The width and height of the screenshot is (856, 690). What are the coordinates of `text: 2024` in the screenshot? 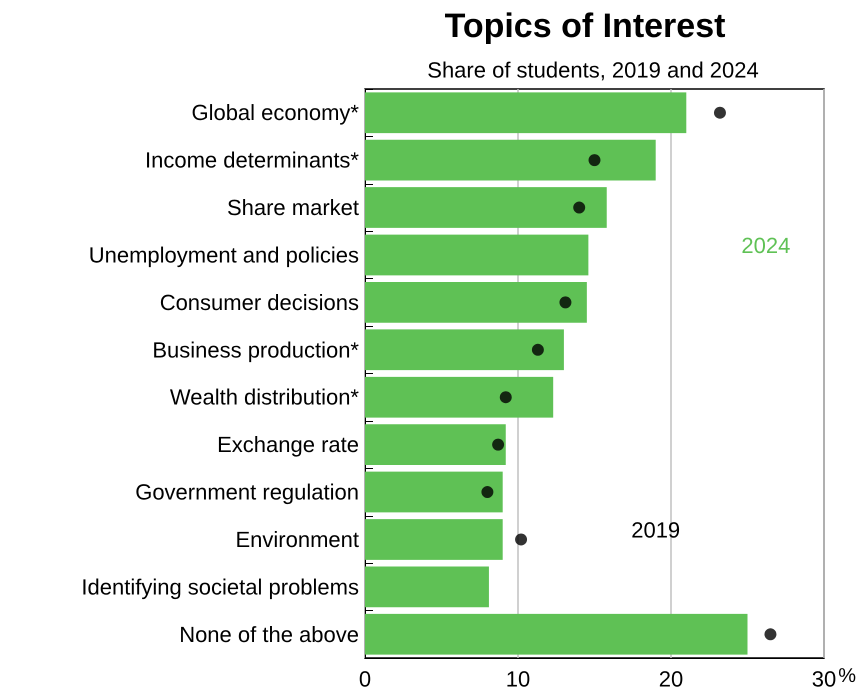 It's located at (765, 245).